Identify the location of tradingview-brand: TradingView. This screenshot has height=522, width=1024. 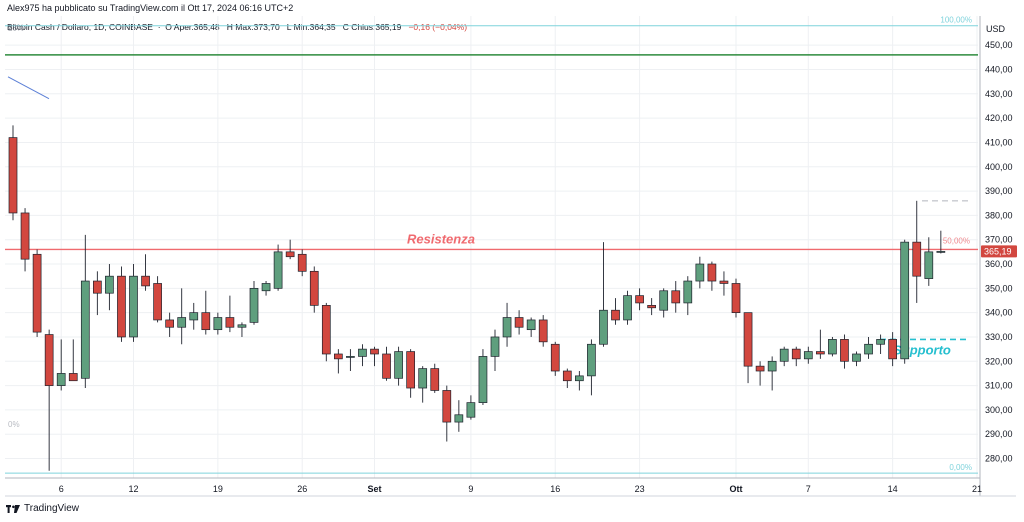
(52, 508).